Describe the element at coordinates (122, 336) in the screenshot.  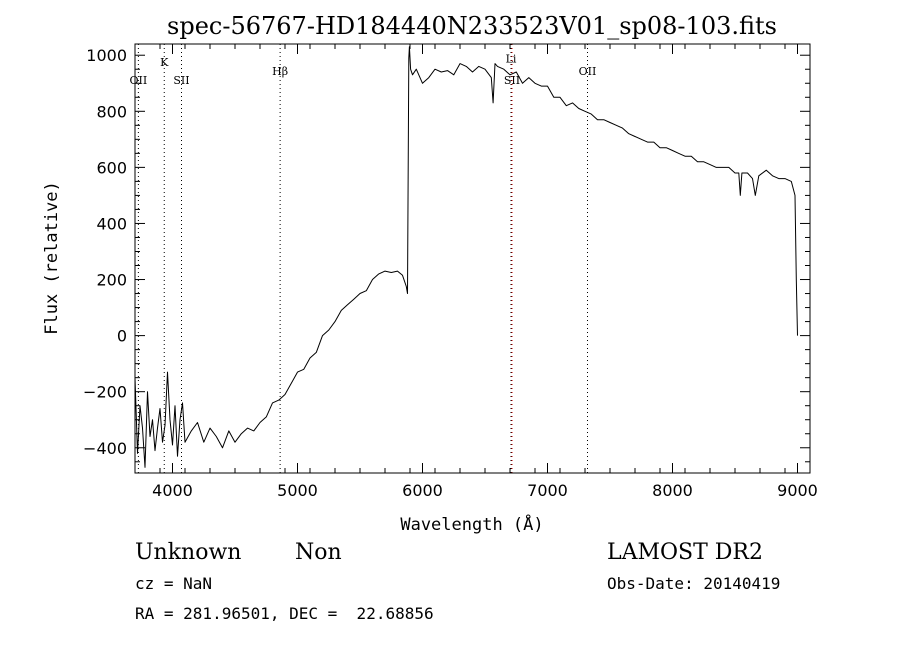
I see `y-tick-label: 0` at that location.